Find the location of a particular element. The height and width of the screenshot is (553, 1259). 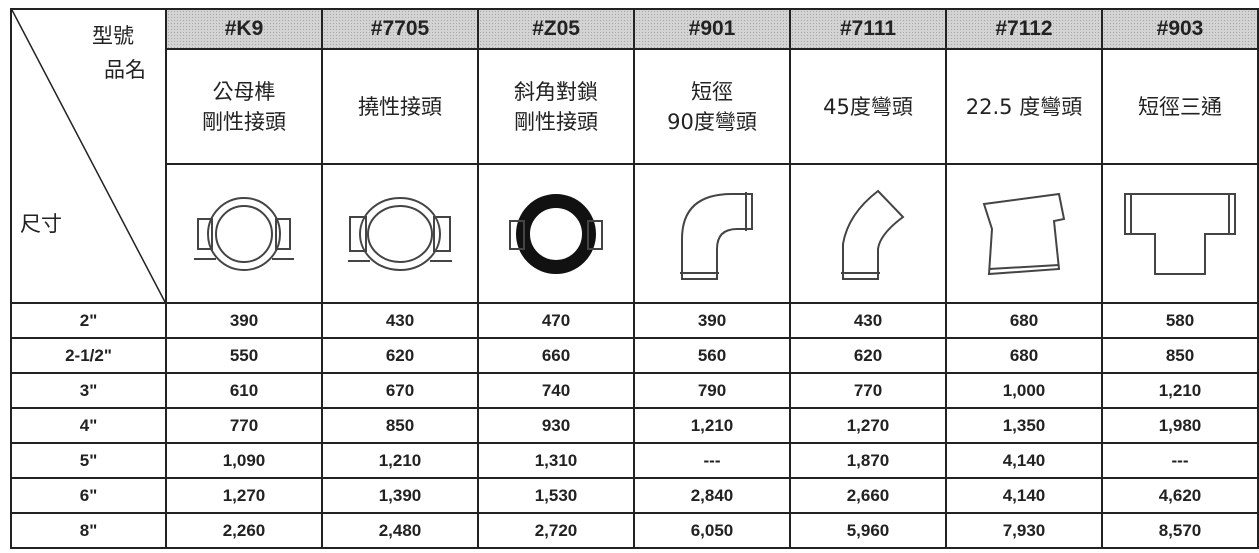

data-row: 2" 390 430 470 390 430 680 580 is located at coordinates (634, 320).